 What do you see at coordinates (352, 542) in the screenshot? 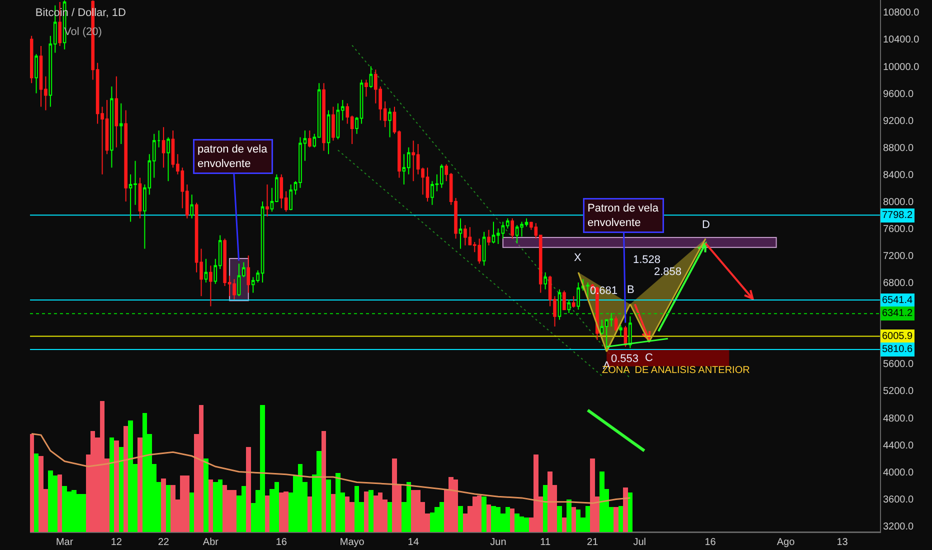
I see `x-tick-label: Mayo` at bounding box center [352, 542].